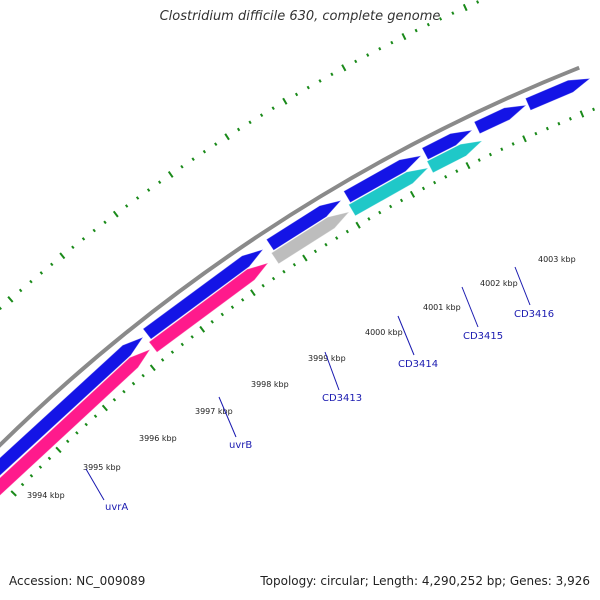 The width and height of the screenshot is (600, 600). I want to click on gene-label: uvrA, so click(116, 507).